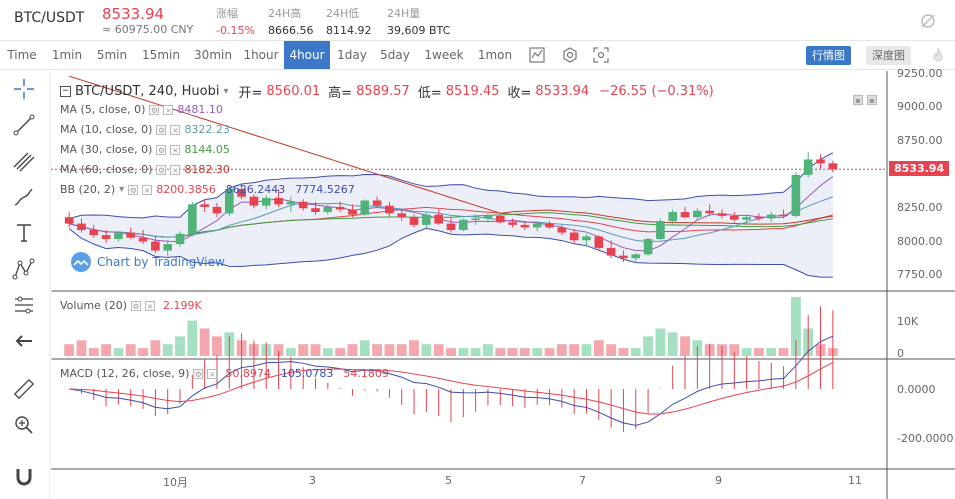 Image resolution: width=955 pixels, height=499 pixels. Describe the element at coordinates (147, 91) in the screenshot. I see `series-title: BTC/USDT, 240, Huobi` at that location.